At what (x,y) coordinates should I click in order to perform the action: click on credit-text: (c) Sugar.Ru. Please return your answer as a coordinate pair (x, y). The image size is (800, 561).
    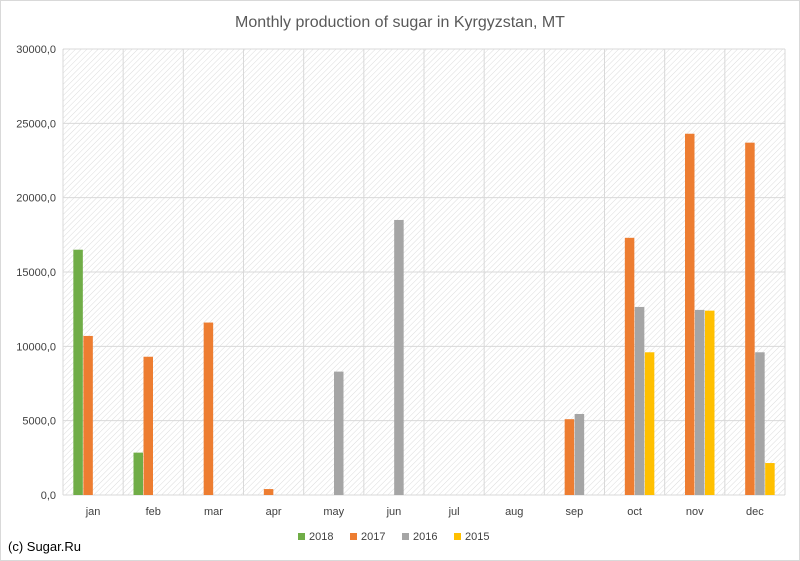
    Looking at the image, I should click on (44, 546).